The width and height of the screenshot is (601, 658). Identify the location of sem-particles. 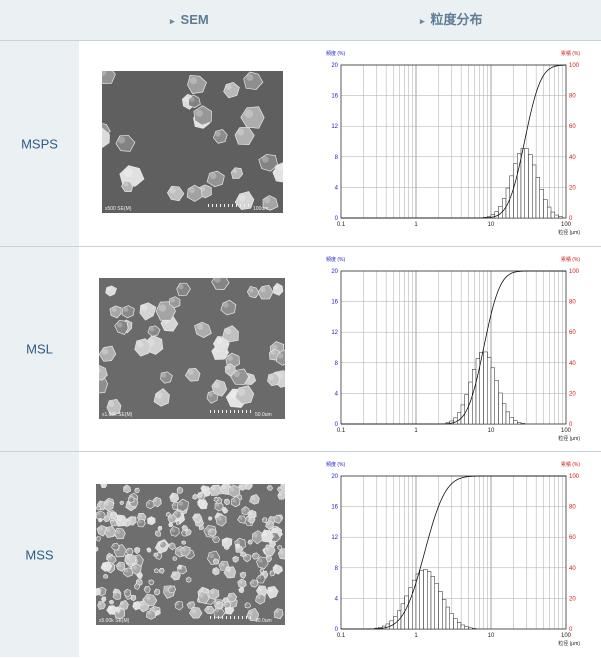
(192, 347).